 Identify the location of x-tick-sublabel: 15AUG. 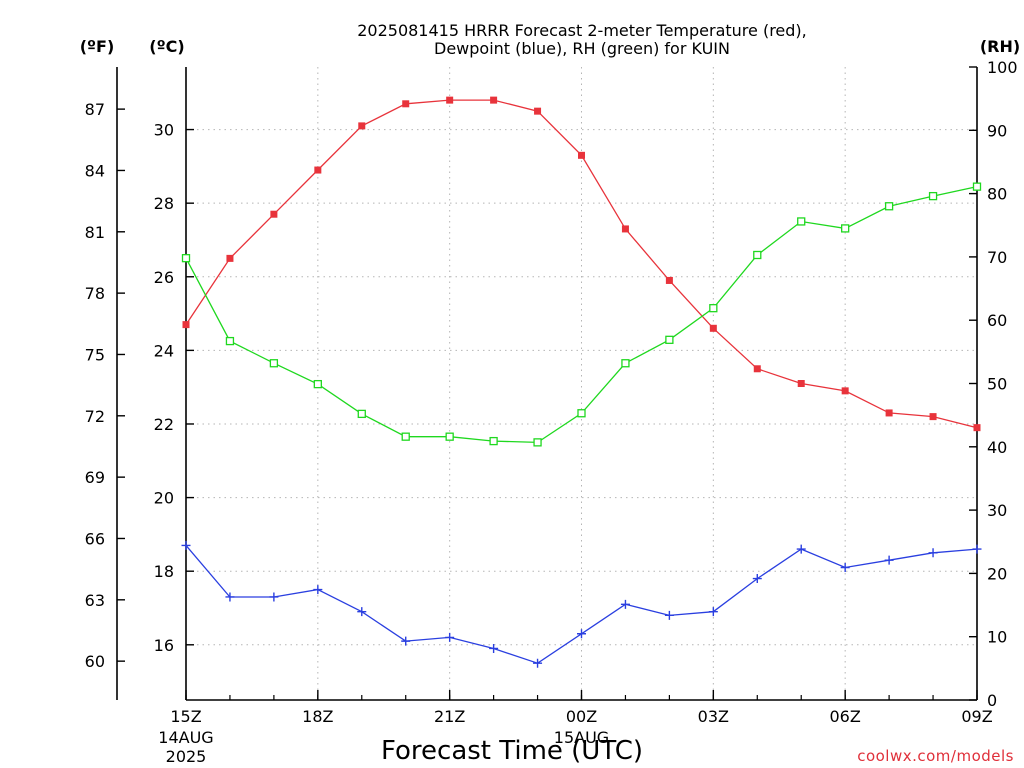
(581, 737).